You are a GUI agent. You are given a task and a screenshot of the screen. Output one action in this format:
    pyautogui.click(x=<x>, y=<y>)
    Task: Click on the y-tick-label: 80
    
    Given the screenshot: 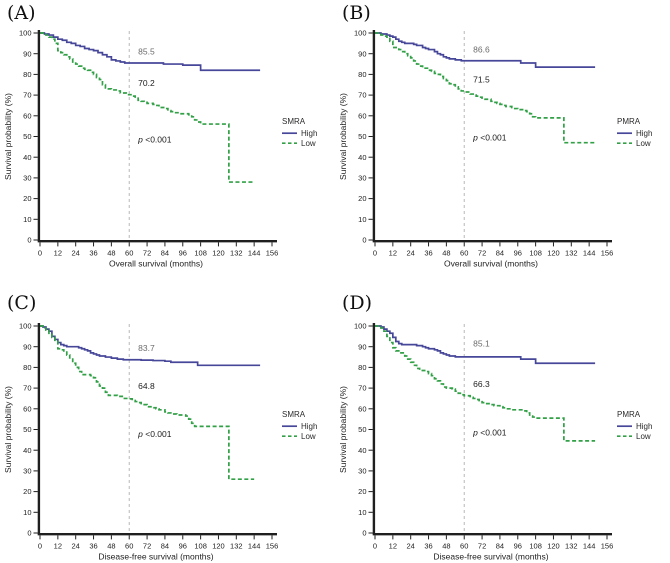 What is the action you would take?
    pyautogui.click(x=362, y=367)
    